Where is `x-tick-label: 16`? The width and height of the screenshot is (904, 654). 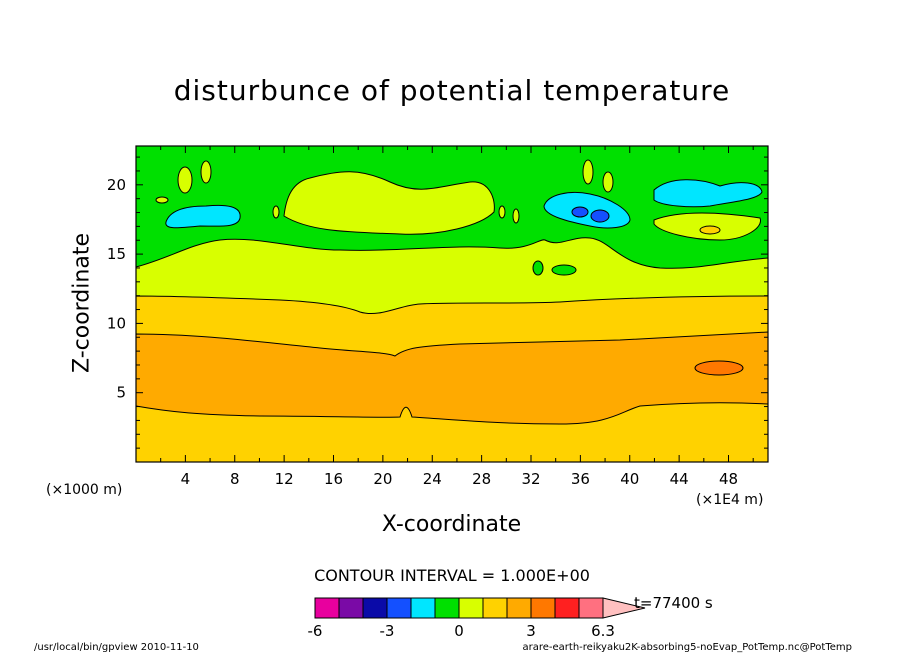
x-tick-label: 16 is located at coordinates (333, 479).